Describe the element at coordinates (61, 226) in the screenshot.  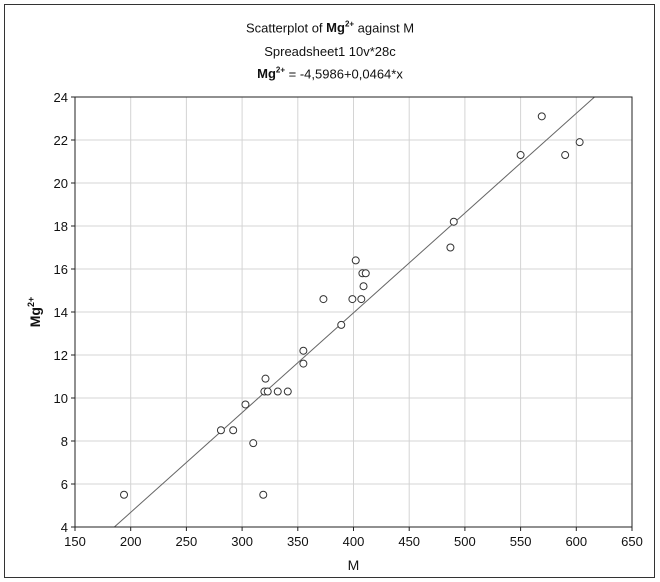
I see `y-tick-label: 18` at that location.